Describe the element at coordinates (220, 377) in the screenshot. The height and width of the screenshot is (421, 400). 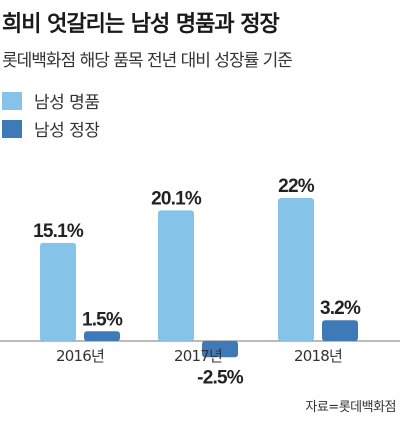
I see `data-label-series2-2017년: -2.5%` at that location.